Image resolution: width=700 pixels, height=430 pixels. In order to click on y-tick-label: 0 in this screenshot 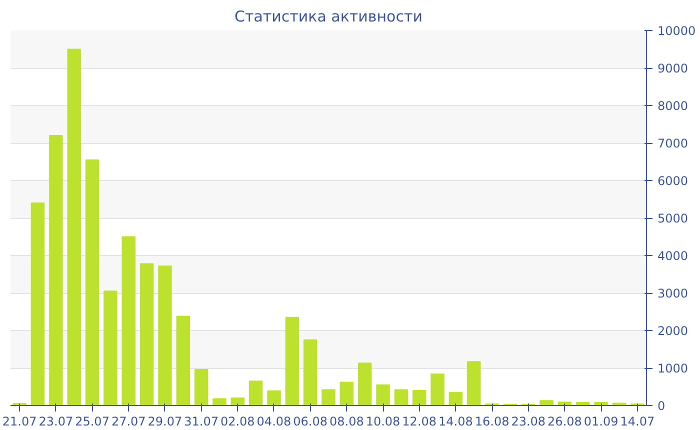, I will do `click(662, 406)`.